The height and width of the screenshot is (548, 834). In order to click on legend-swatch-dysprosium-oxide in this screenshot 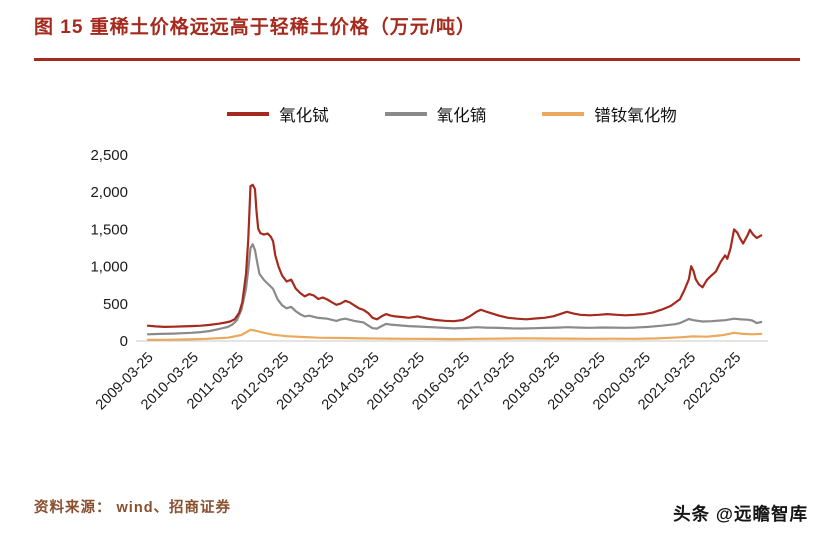, I will do `click(405, 114)`.